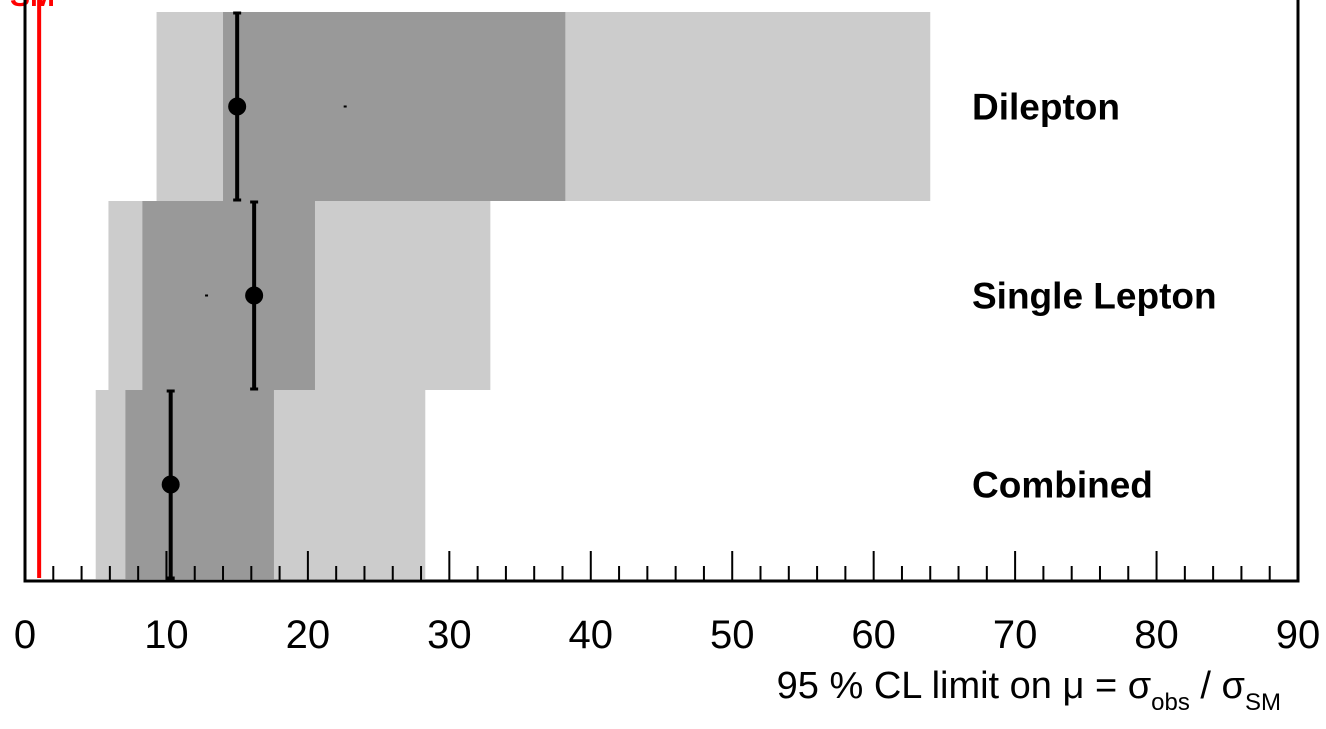 The height and width of the screenshot is (729, 1326). Describe the element at coordinates (873, 635) in the screenshot. I see `x-tick-label: 60` at that location.